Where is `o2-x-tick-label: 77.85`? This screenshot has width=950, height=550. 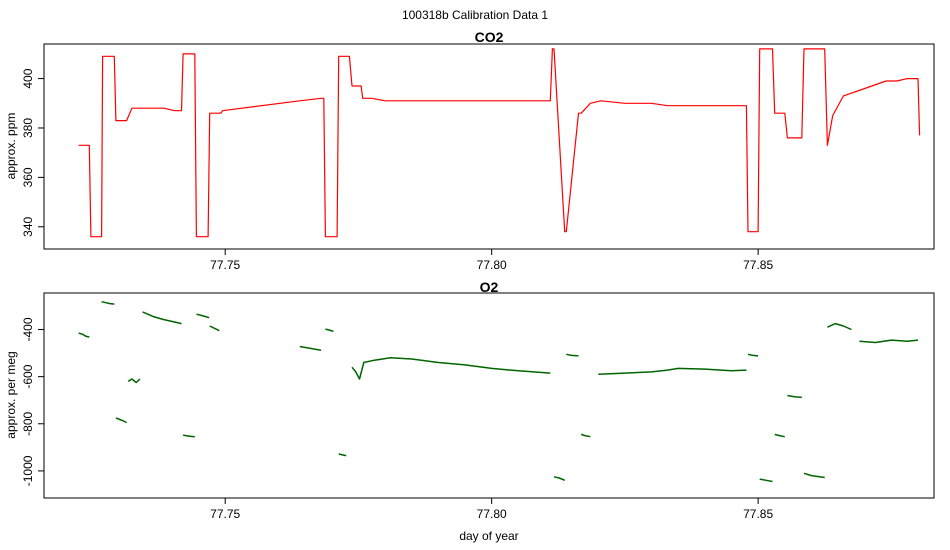
o2-x-tick-label: 77.85 is located at coordinates (758, 514).